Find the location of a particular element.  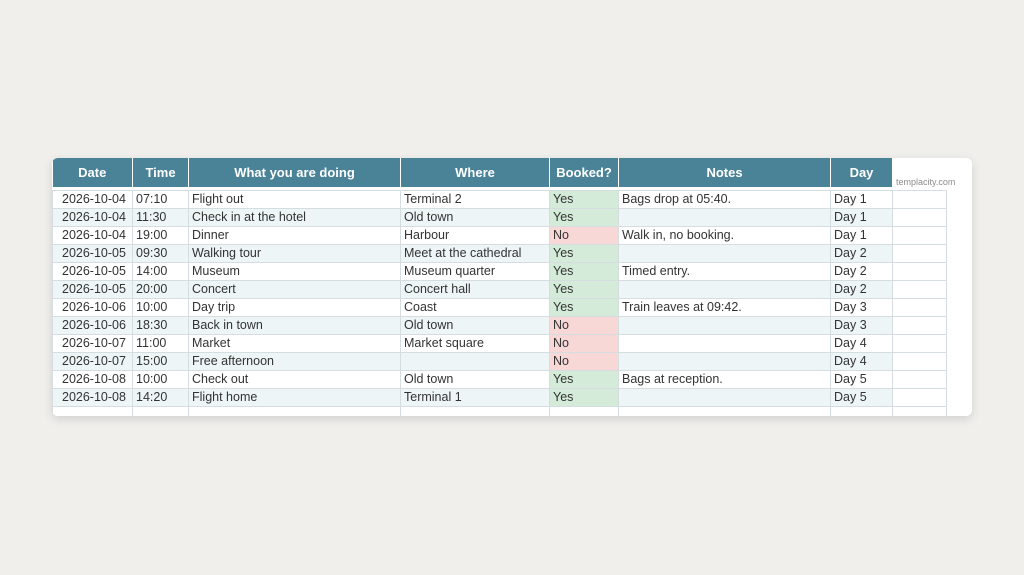

cell-activity: Flight out is located at coordinates (294, 199).